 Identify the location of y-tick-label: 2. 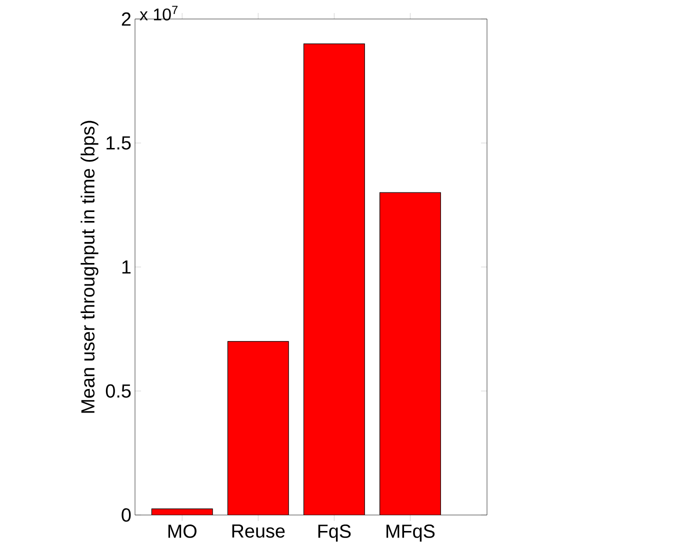
(126, 19).